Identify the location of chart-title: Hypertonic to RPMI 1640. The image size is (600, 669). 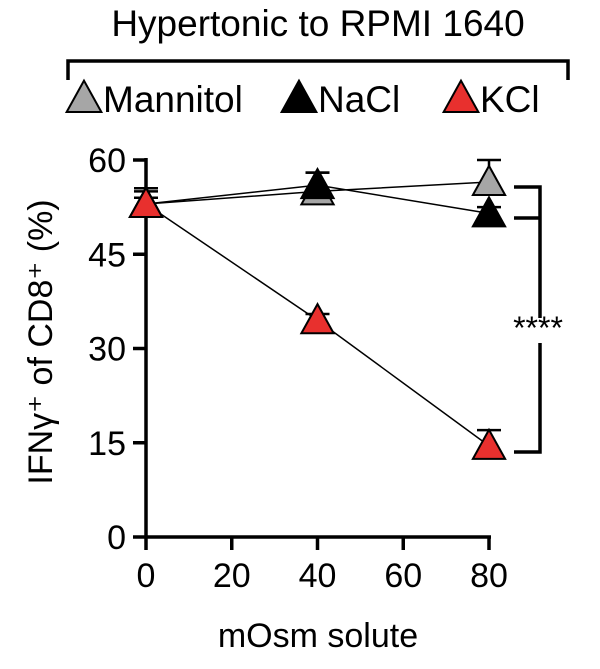
(317, 23).